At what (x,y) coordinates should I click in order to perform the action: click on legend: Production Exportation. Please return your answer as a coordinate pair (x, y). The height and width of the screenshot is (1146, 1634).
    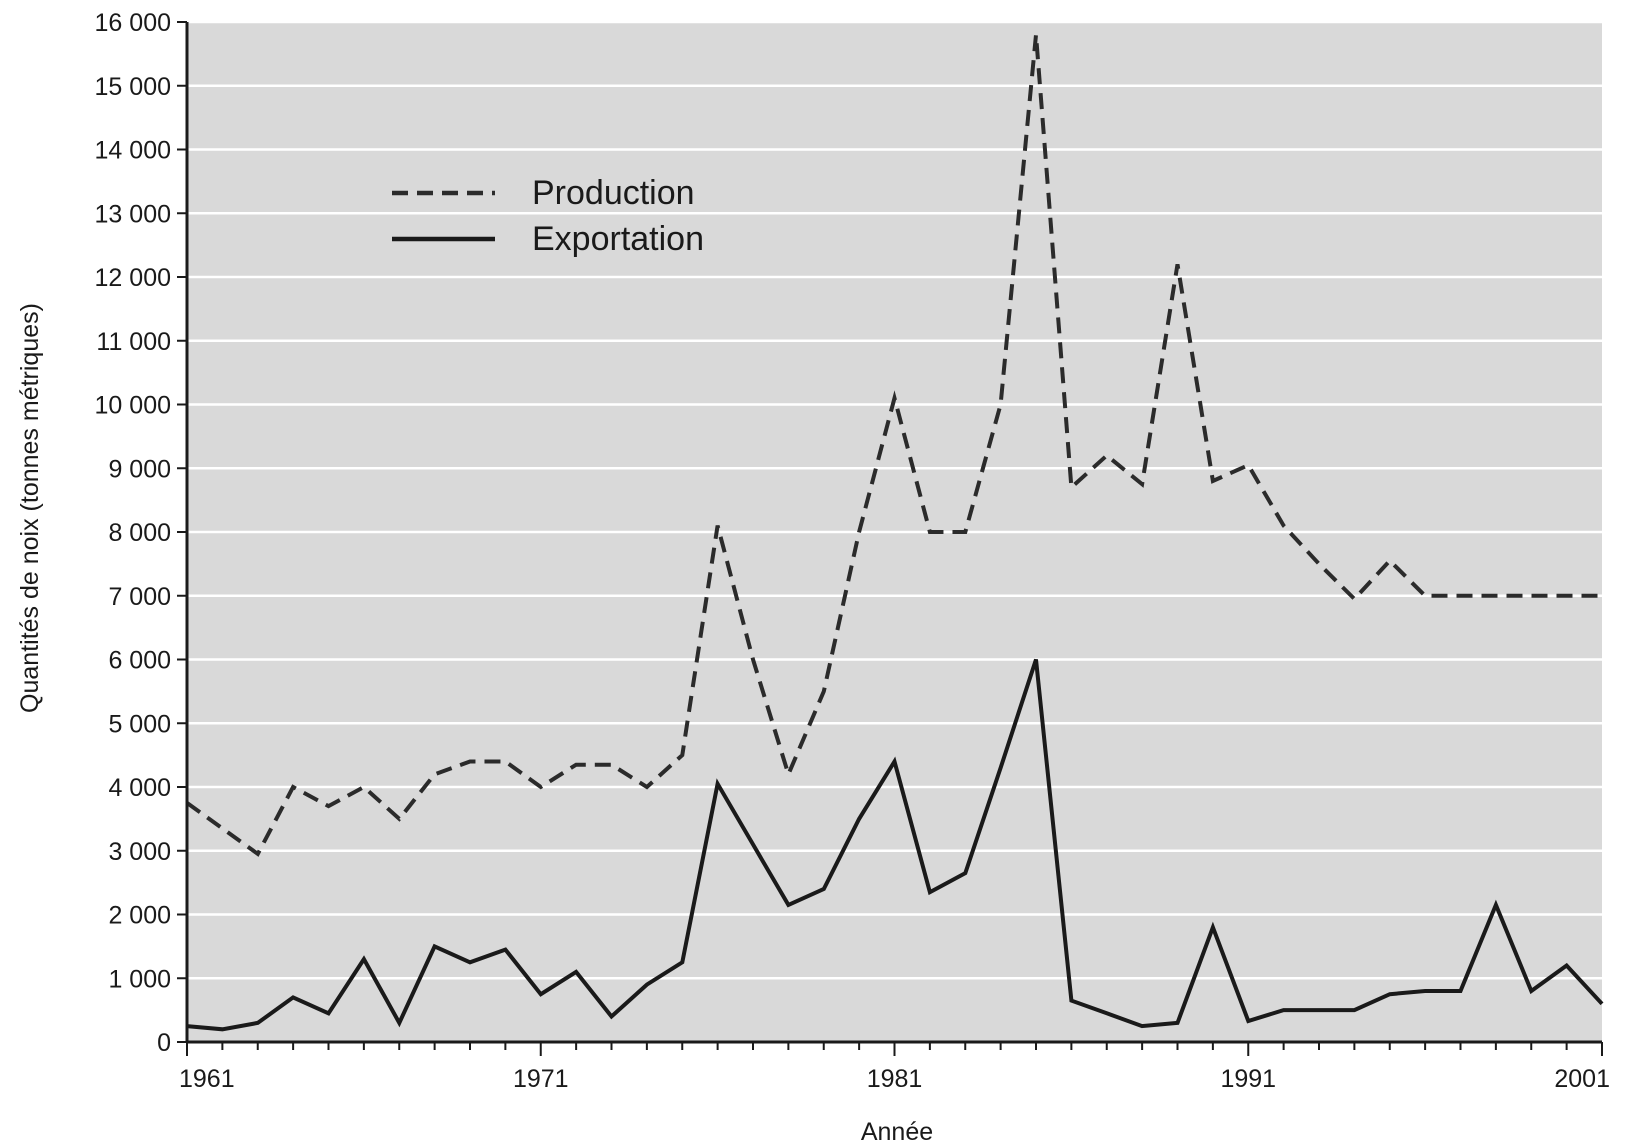
    Looking at the image, I should click on (548, 216).